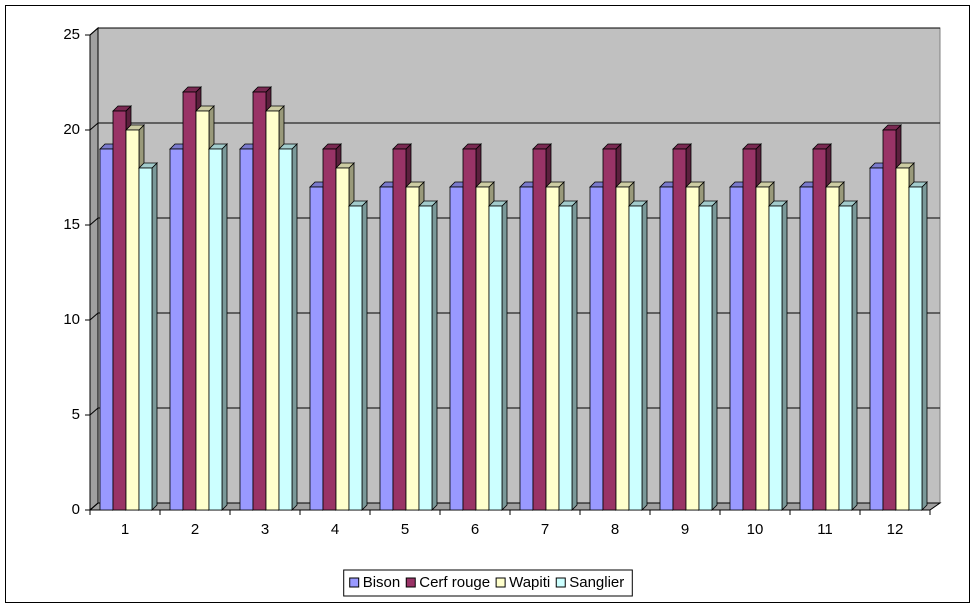 This screenshot has height=614, width=976. Describe the element at coordinates (76, 509) in the screenshot. I see `y-tick-label: 0` at that location.